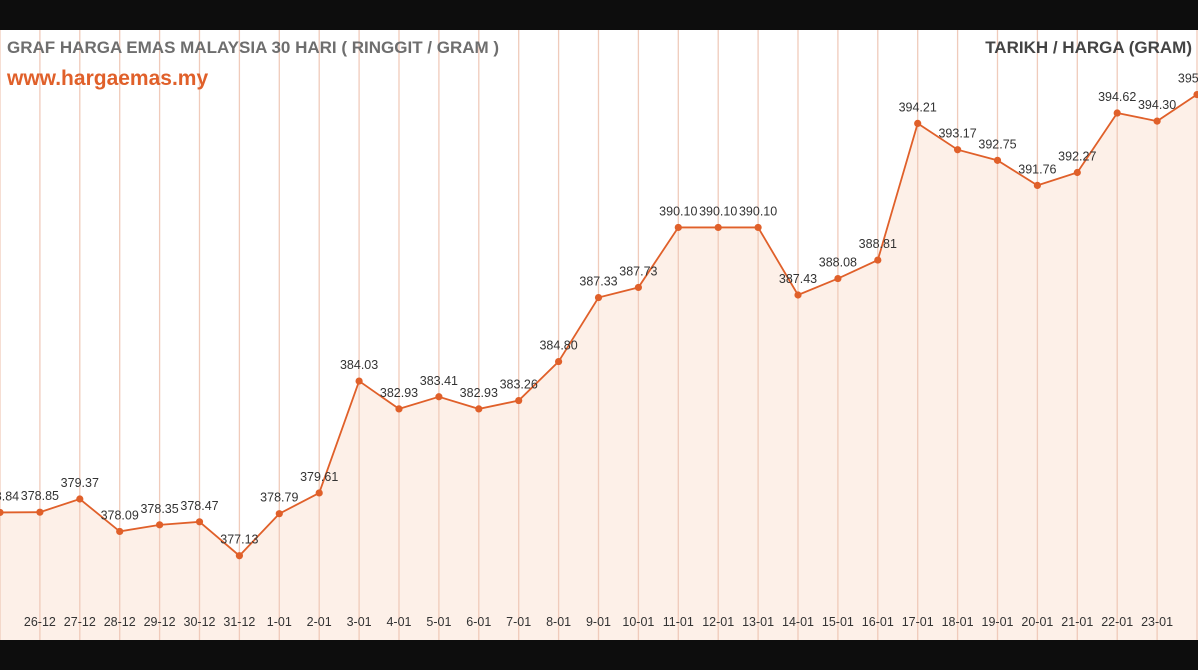  What do you see at coordinates (319, 622) in the screenshot?
I see `x-tick-label: 2-01` at bounding box center [319, 622].